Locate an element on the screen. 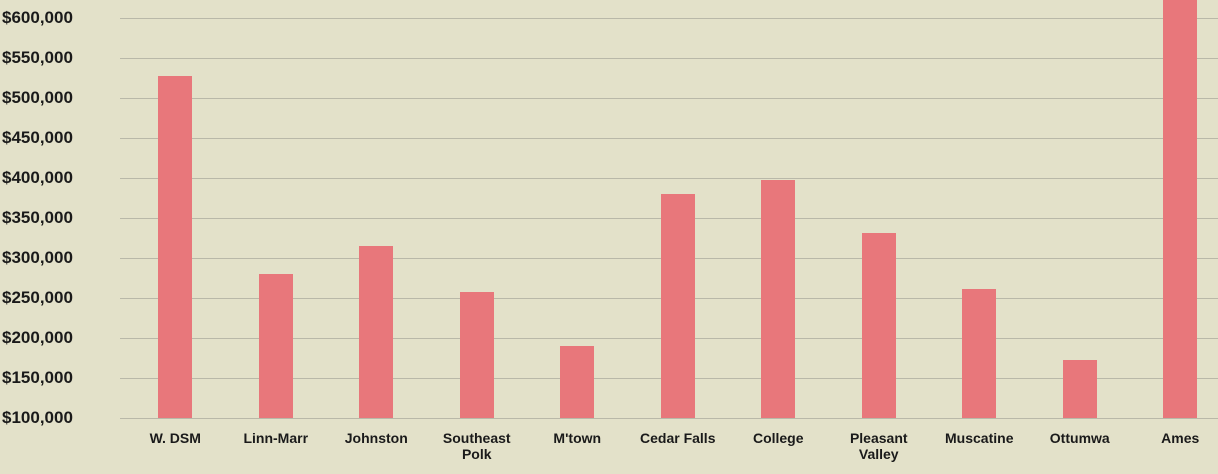  x-tick-label: College is located at coordinates (778, 438).